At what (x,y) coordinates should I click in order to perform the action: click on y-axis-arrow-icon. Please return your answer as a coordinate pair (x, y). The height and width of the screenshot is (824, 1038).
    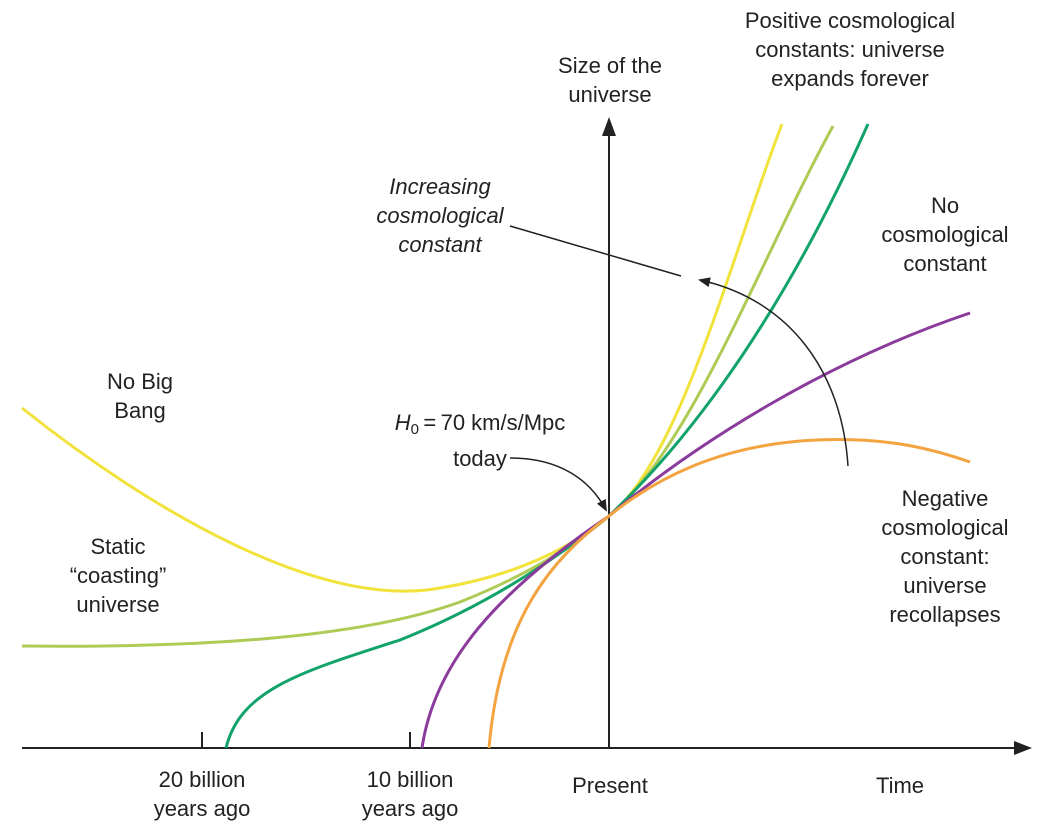
    Looking at the image, I should click on (609, 126).